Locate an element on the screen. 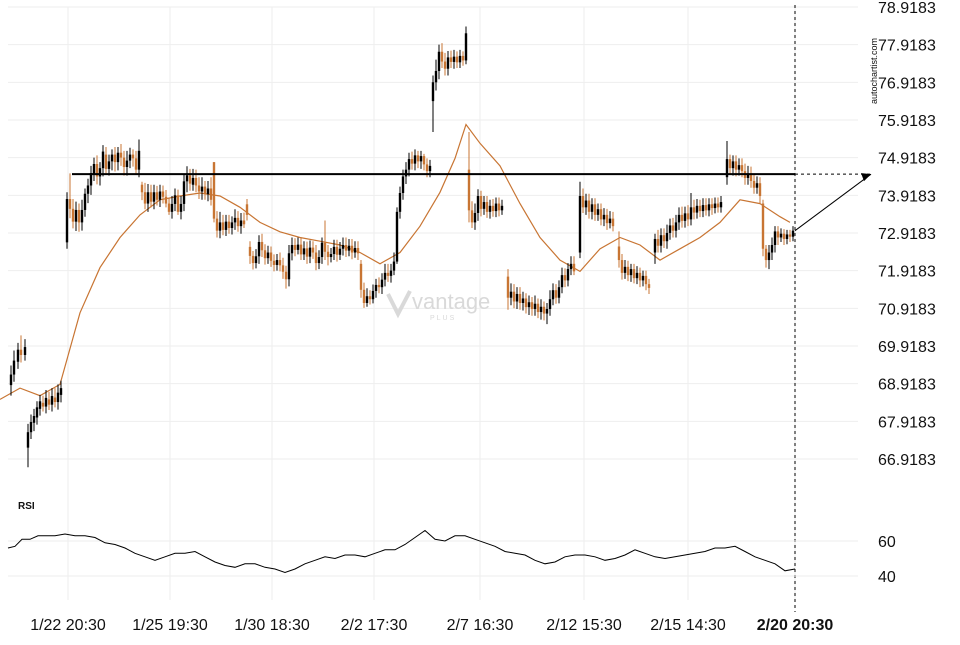 Image resolution: width=960 pixels, height=645 pixels. y-tick-label: 77.9183 is located at coordinates (907, 46).